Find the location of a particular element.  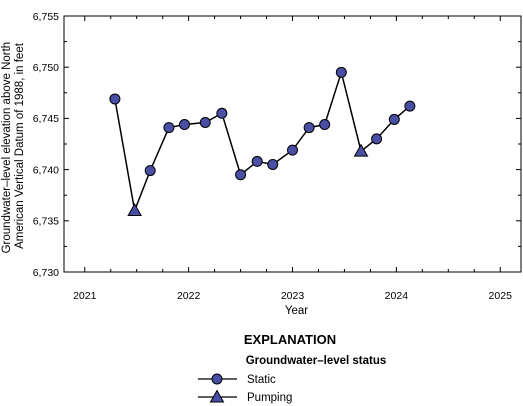

legend-title: EXPLANATION is located at coordinates (290, 339).